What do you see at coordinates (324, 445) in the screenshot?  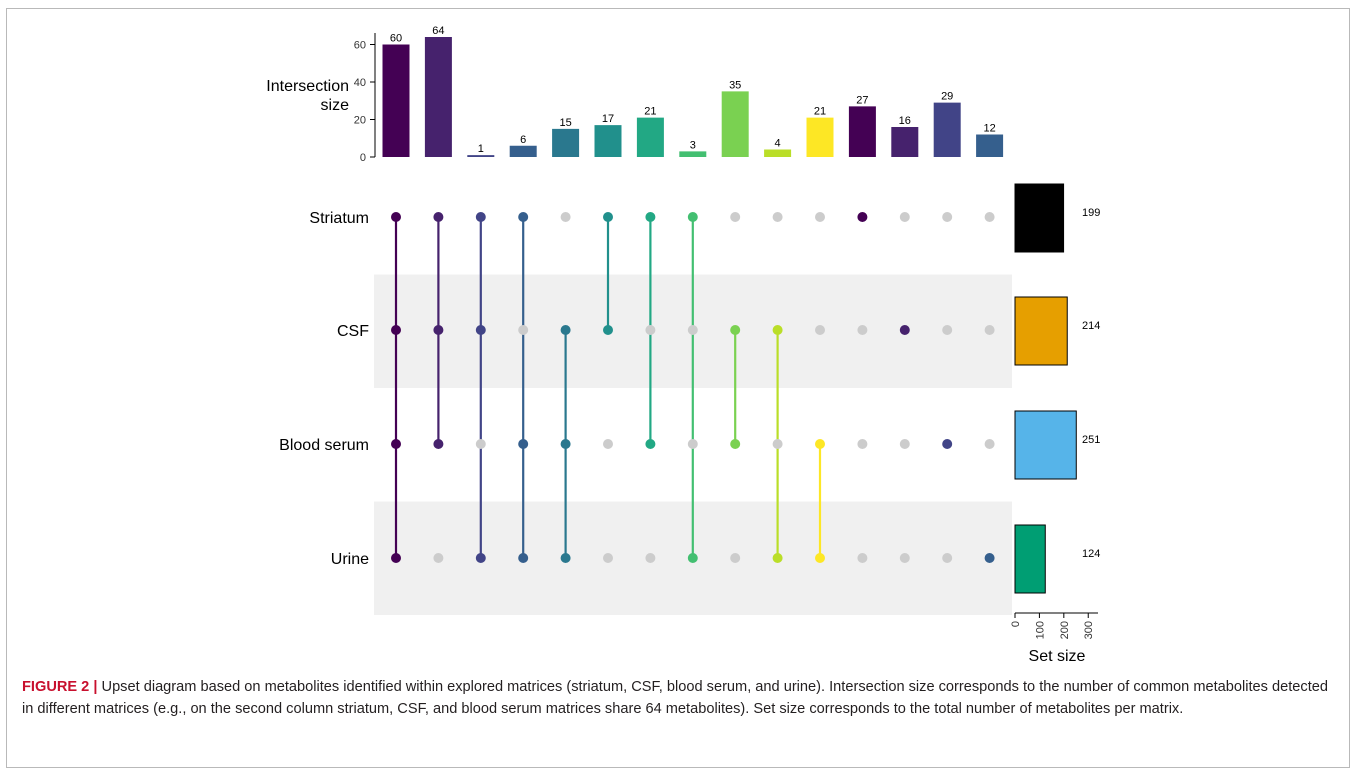 I see `set-label: Blood serum` at bounding box center [324, 445].